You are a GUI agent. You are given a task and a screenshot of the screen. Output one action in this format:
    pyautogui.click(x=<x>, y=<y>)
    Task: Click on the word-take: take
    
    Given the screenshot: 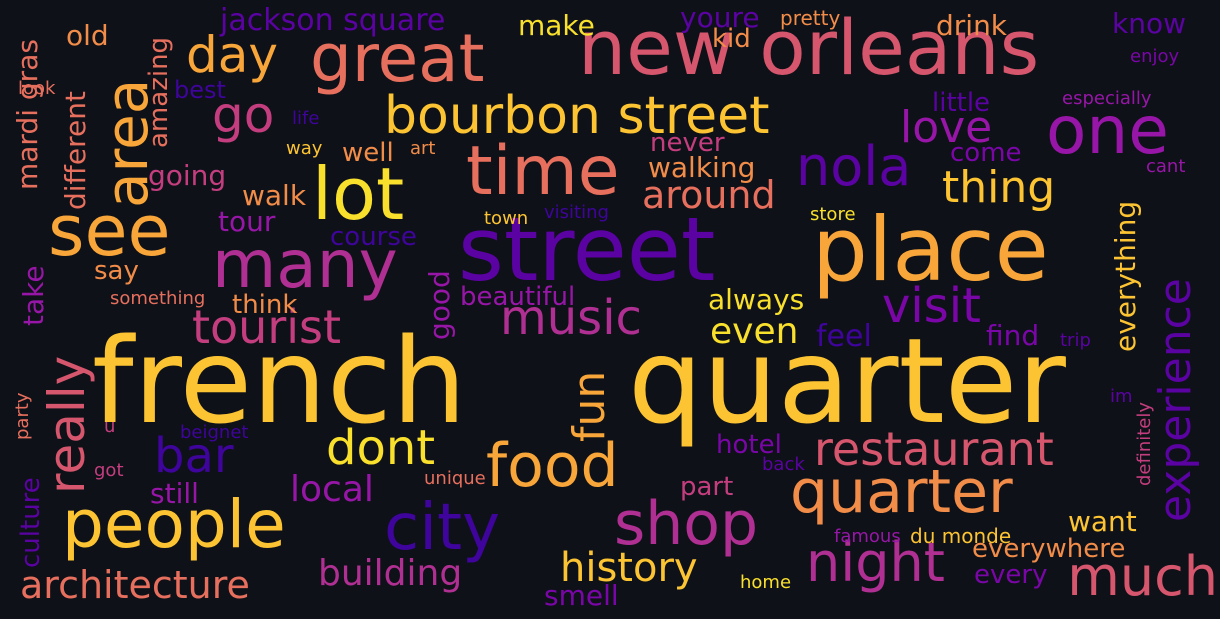 What is the action you would take?
    pyautogui.click(x=33, y=295)
    